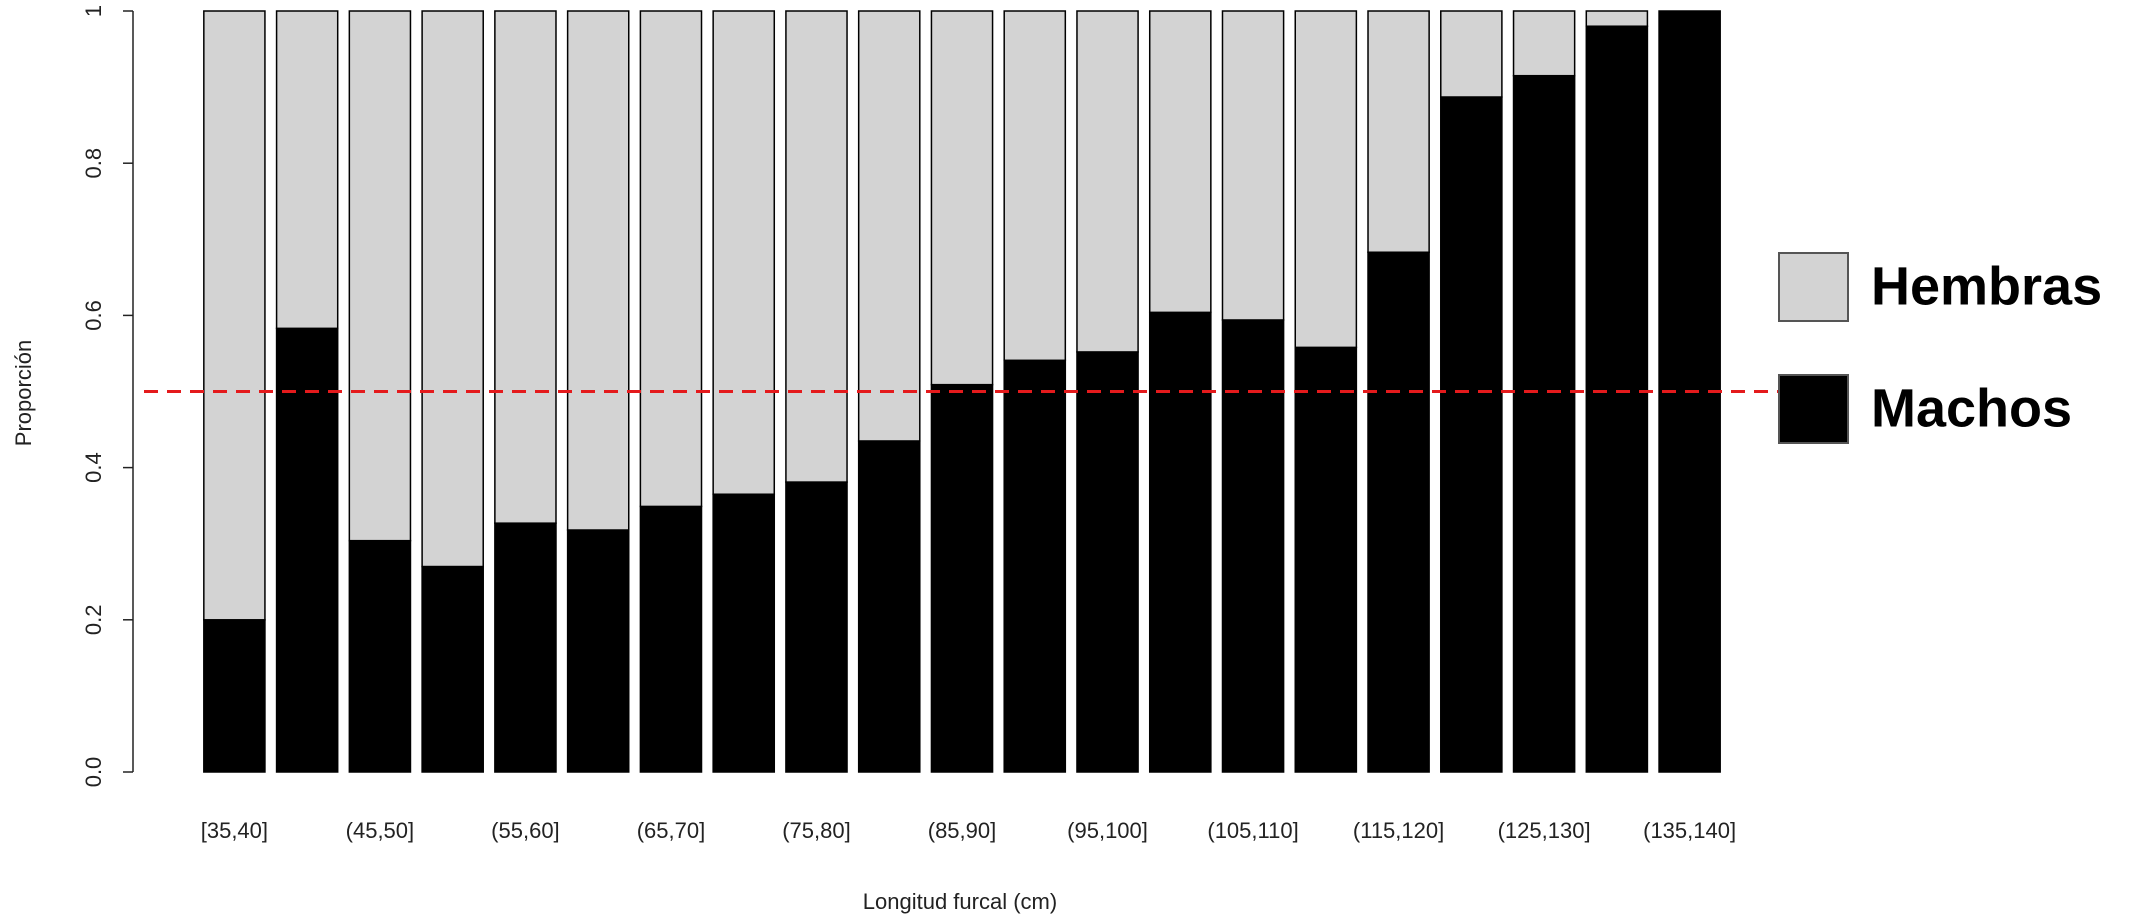 This screenshot has width=2146, height=922. What do you see at coordinates (671, 830) in the screenshot?
I see `x-tick-label: (65,70]` at bounding box center [671, 830].